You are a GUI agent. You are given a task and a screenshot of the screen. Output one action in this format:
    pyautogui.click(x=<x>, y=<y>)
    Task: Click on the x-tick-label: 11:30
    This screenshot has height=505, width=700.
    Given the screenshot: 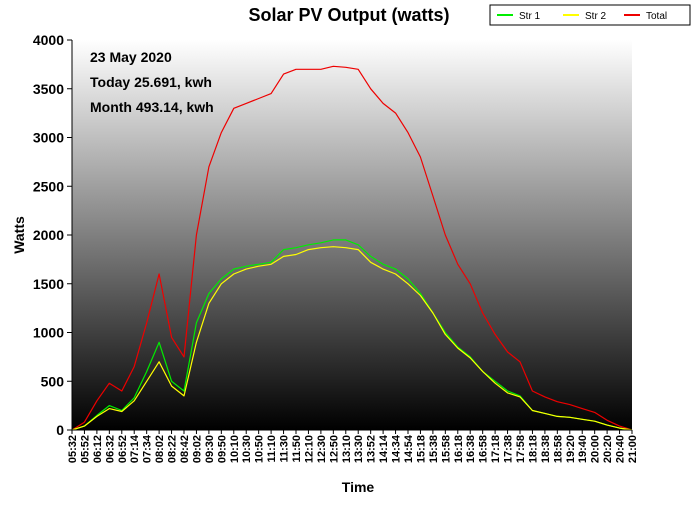 What is the action you would take?
    pyautogui.click(x=285, y=449)
    